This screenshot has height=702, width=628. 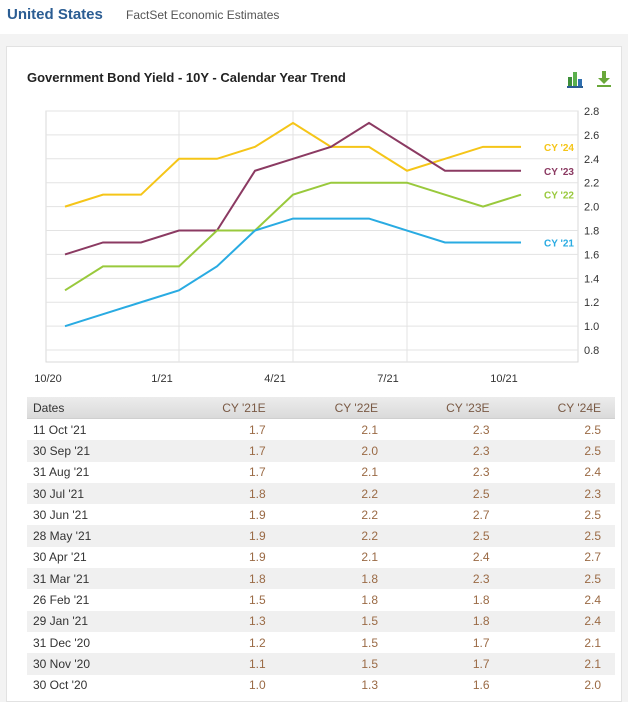 I want to click on table-row: 31 Mar '21 1.8 1.8 2.3 2.5, so click(x=321, y=579).